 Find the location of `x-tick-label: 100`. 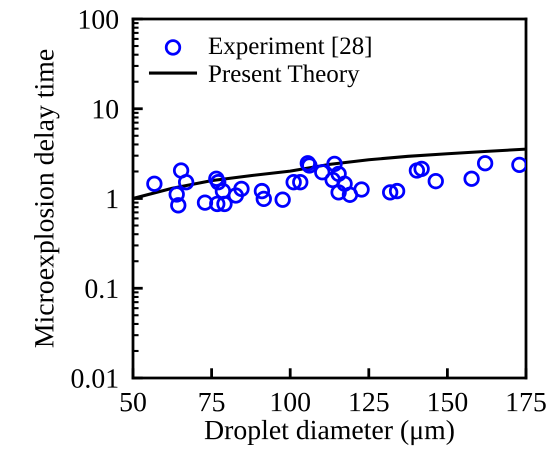

x-tick-label: 100 is located at coordinates (291, 402).